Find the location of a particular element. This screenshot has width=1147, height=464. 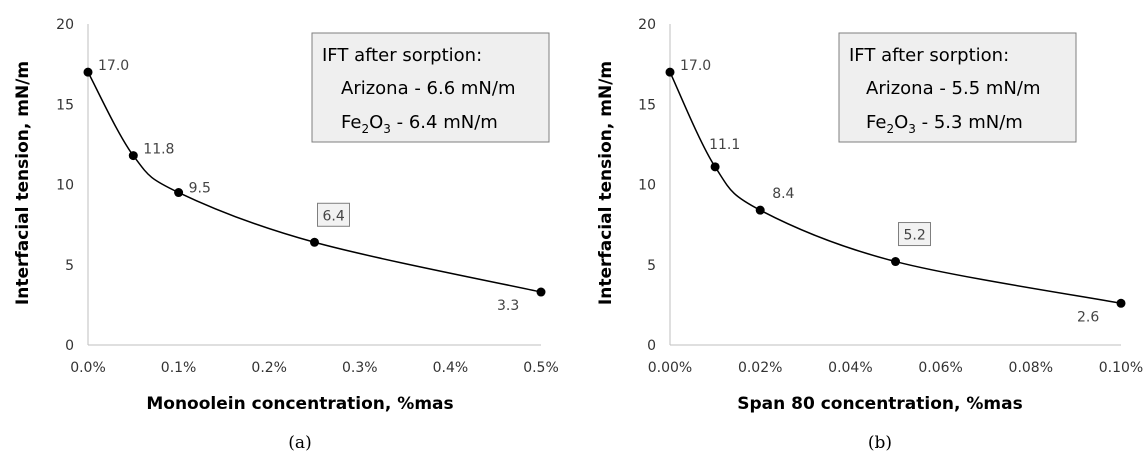

x-tick-label: 0.5% is located at coordinates (541, 368).